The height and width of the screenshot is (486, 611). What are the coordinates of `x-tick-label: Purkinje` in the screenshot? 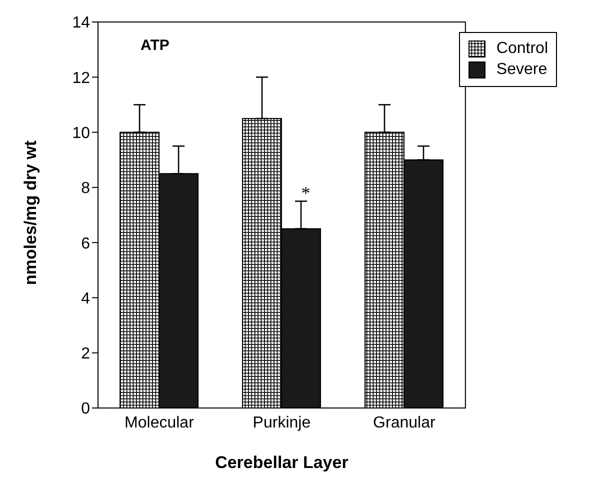 It's located at (281, 423).